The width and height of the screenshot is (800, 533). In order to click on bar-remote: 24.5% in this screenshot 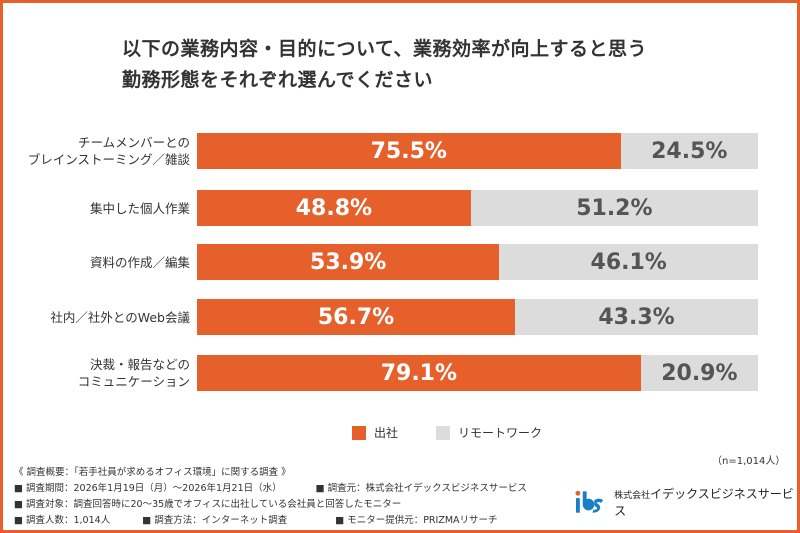, I will do `click(689, 151)`.